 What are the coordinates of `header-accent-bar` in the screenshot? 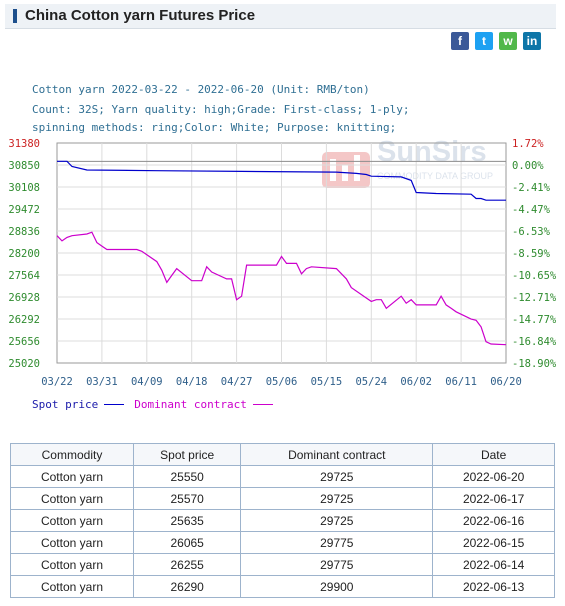 It's located at (15, 16).